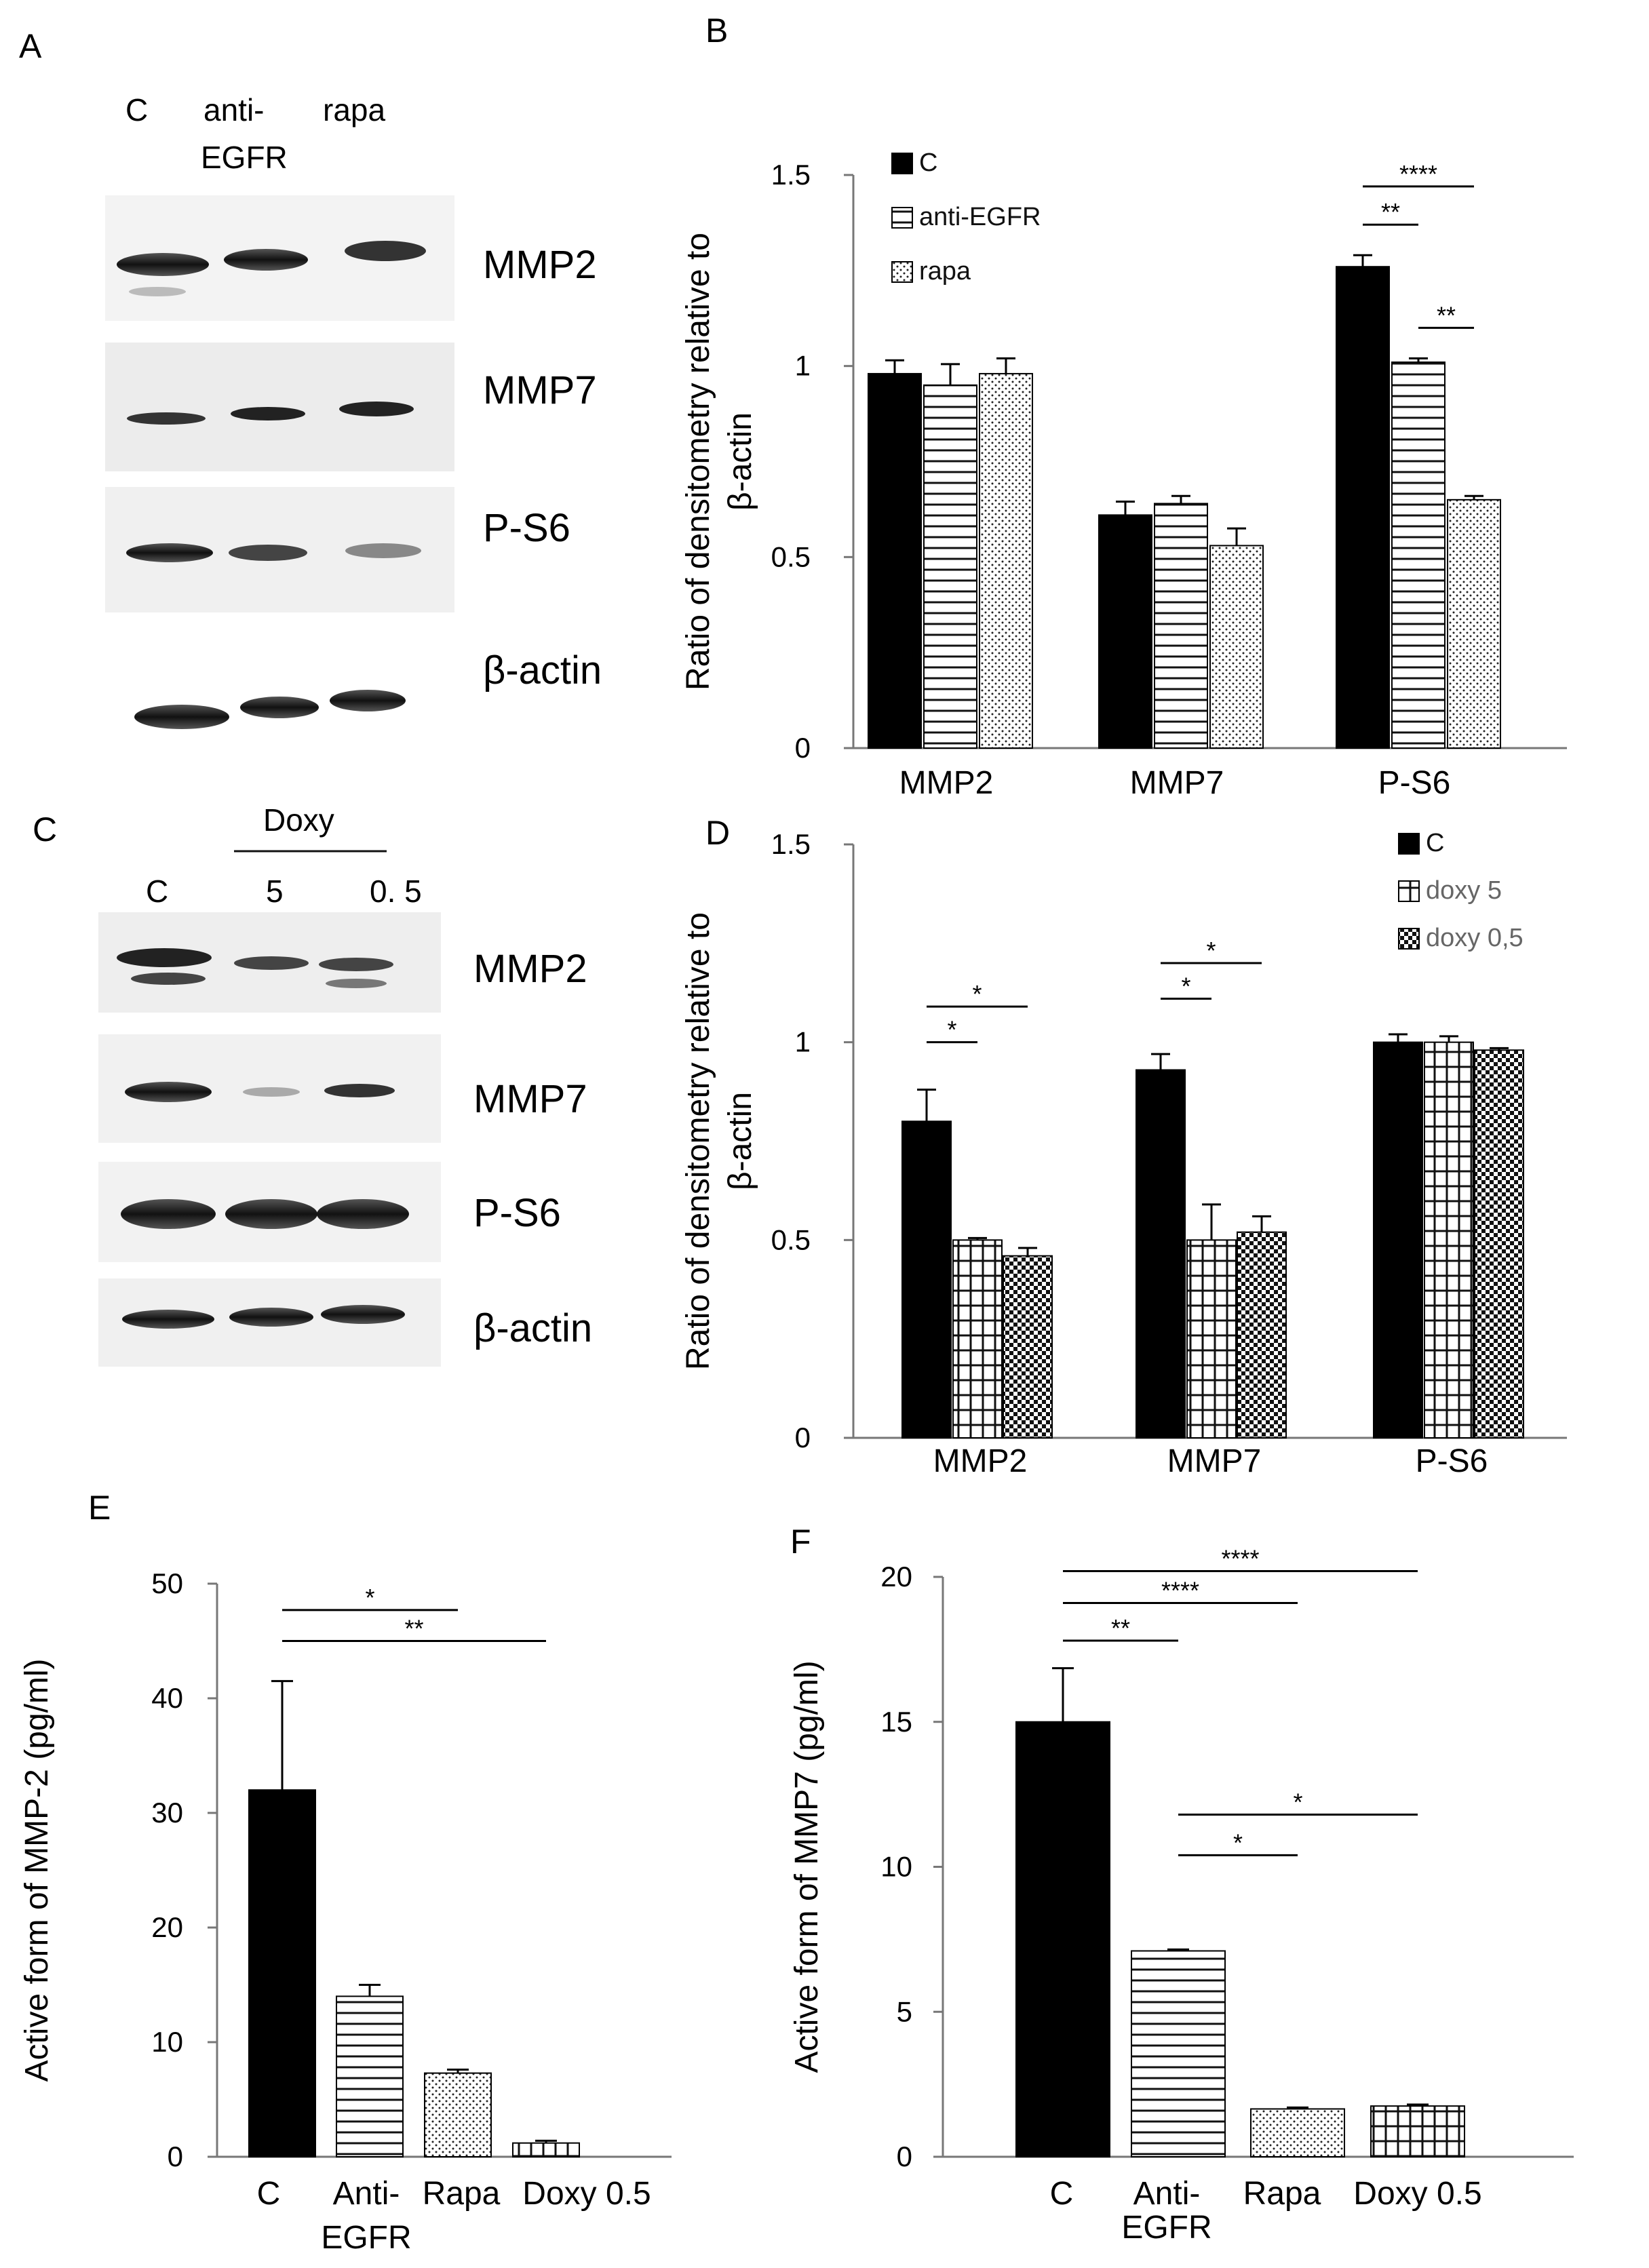  What do you see at coordinates (807, 1866) in the screenshot?
I see `y-axis-label: Active form of MMP7 (pg/ml)` at bounding box center [807, 1866].